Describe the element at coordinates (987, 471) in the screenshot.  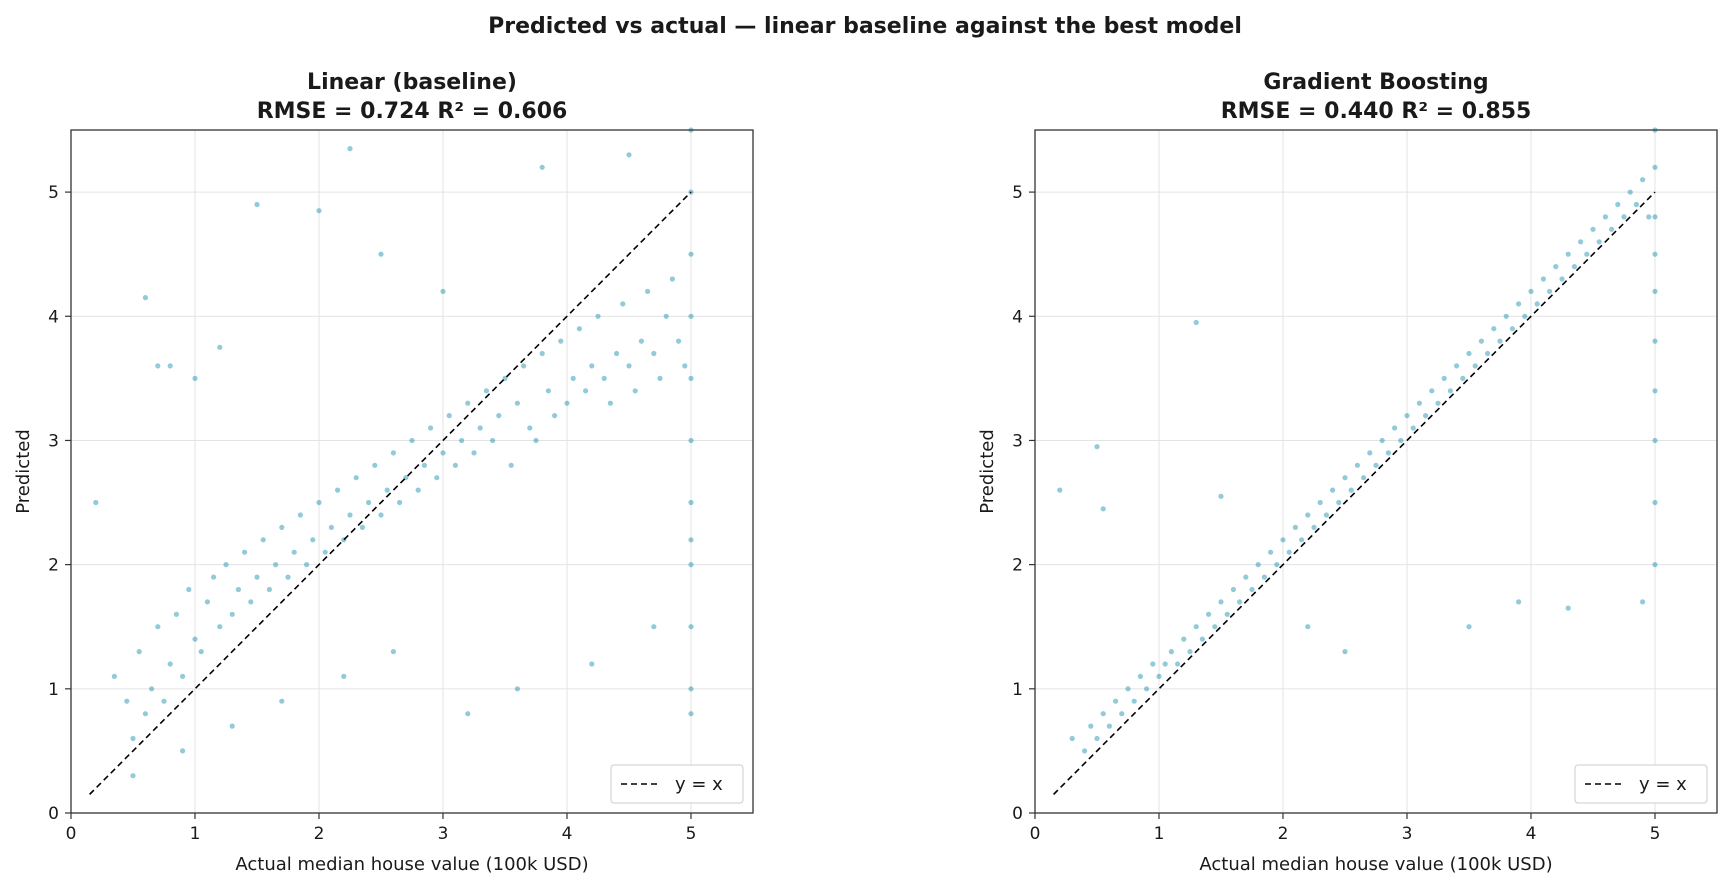
I see `y-axis-label: Predicted` at that location.